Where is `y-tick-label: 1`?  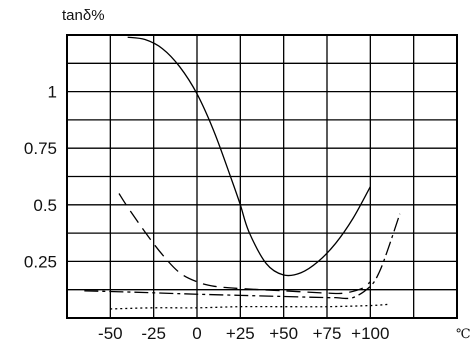 y-tick-label: 1 is located at coordinates (52, 92).